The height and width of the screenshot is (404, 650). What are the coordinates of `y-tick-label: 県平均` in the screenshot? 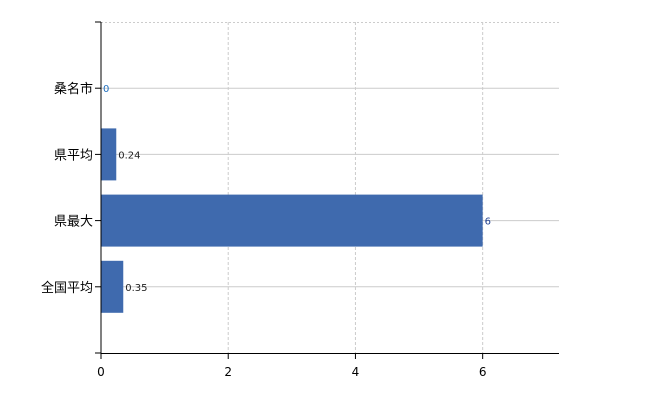 It's located at (73, 155).